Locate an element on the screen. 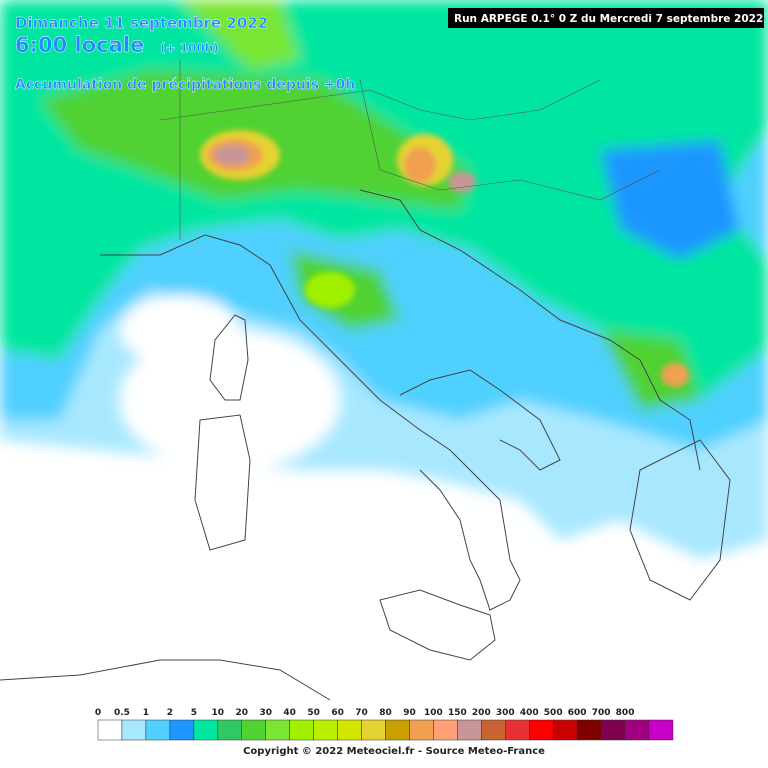  legend-label: 30 is located at coordinates (265, 713).